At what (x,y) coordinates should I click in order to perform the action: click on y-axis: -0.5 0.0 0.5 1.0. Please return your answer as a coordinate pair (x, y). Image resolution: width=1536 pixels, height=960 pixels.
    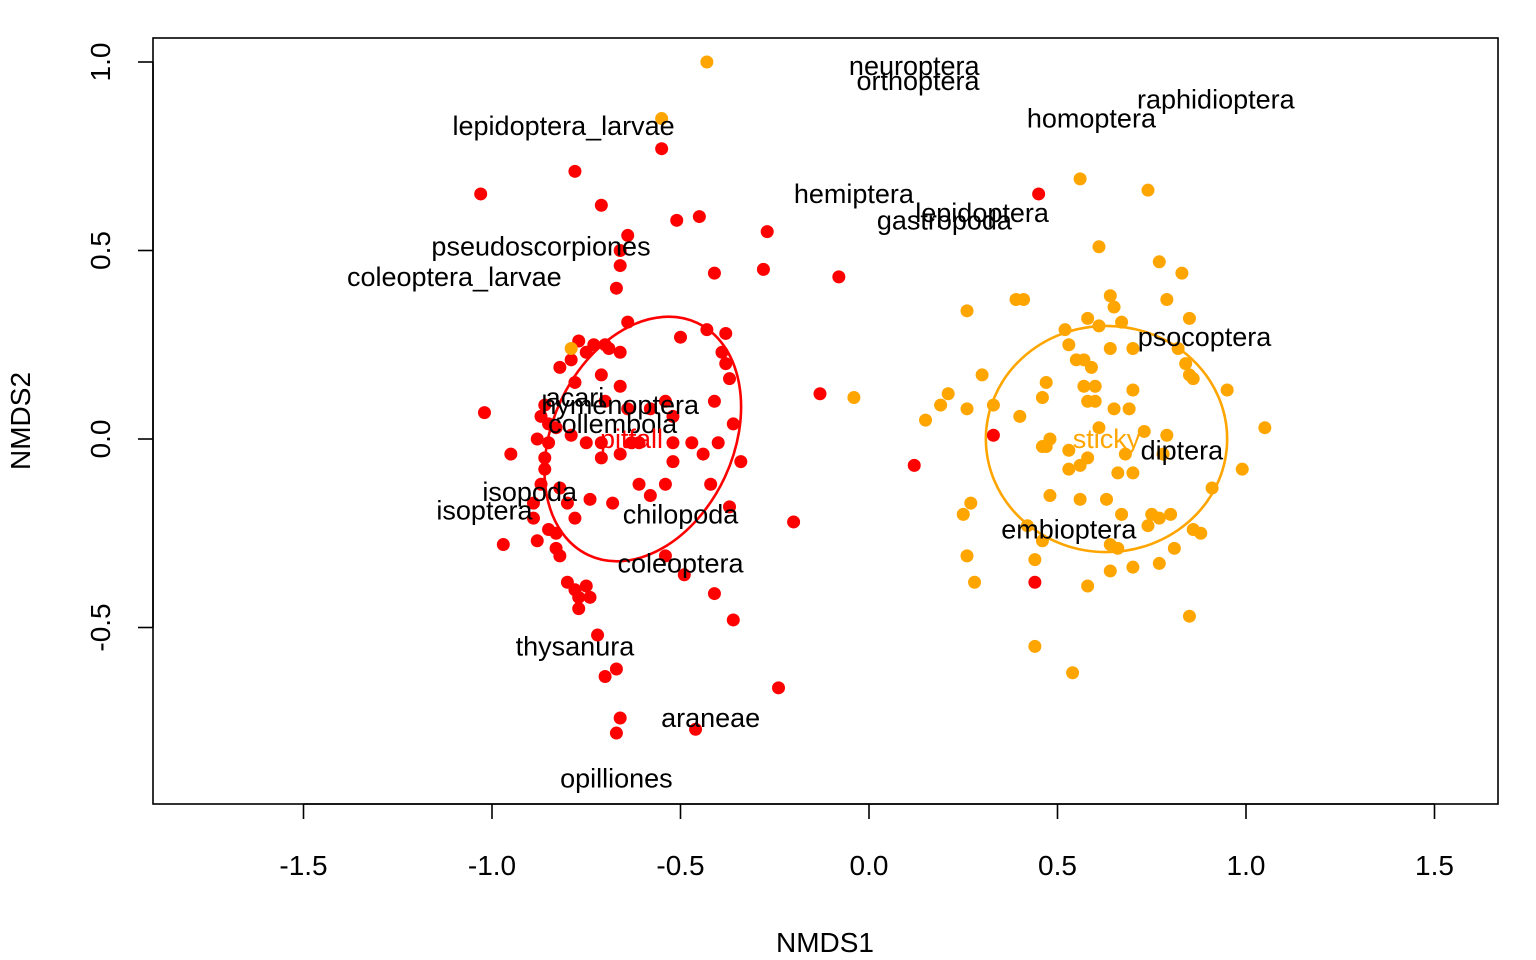
    Looking at the image, I should click on (119, 347).